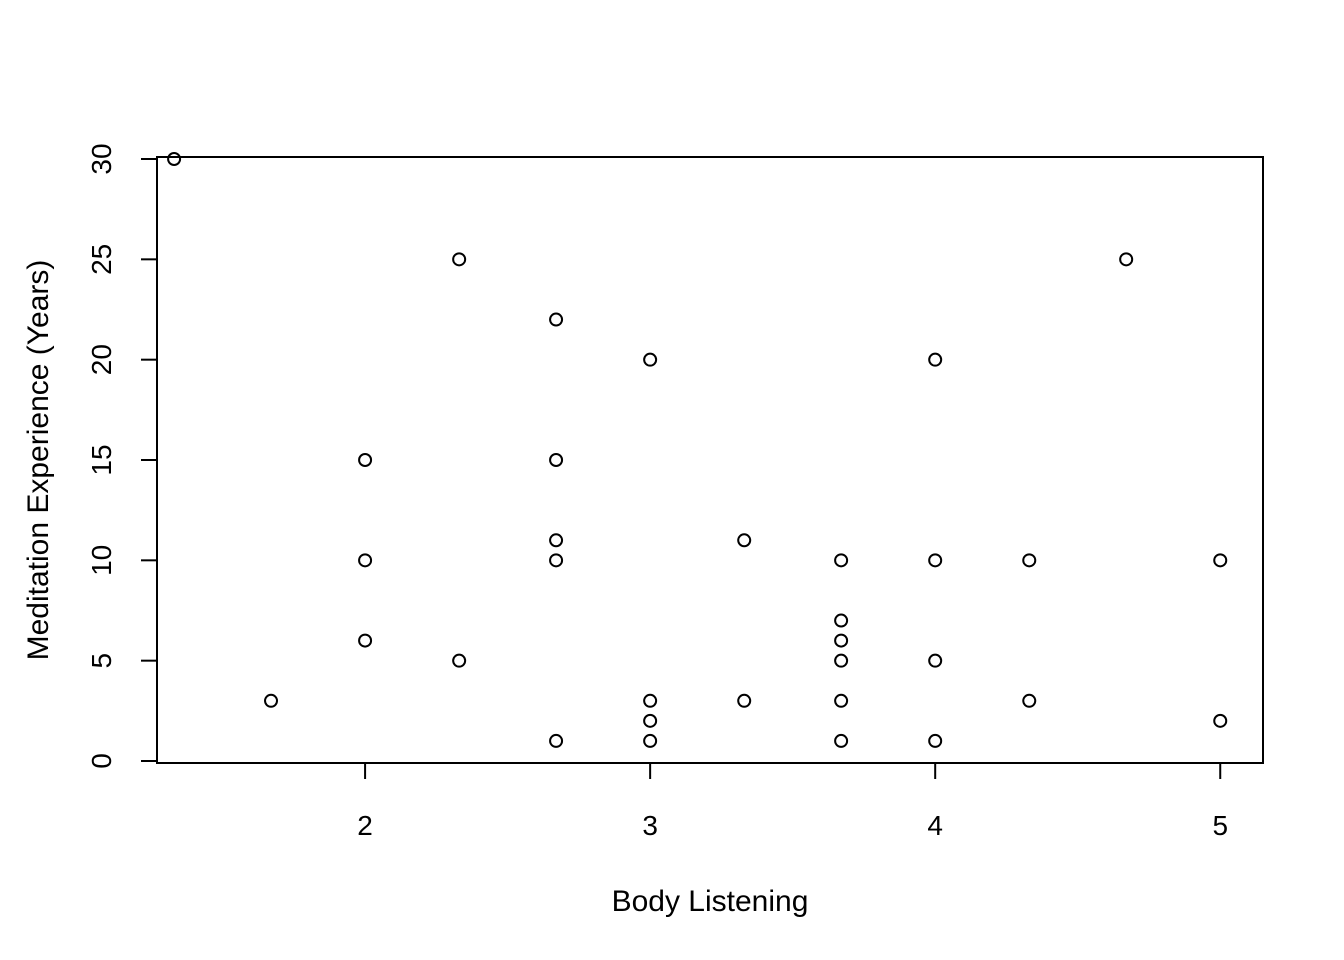 The height and width of the screenshot is (960, 1344). Describe the element at coordinates (650, 825) in the screenshot. I see `x-tick-label: 3` at that location.